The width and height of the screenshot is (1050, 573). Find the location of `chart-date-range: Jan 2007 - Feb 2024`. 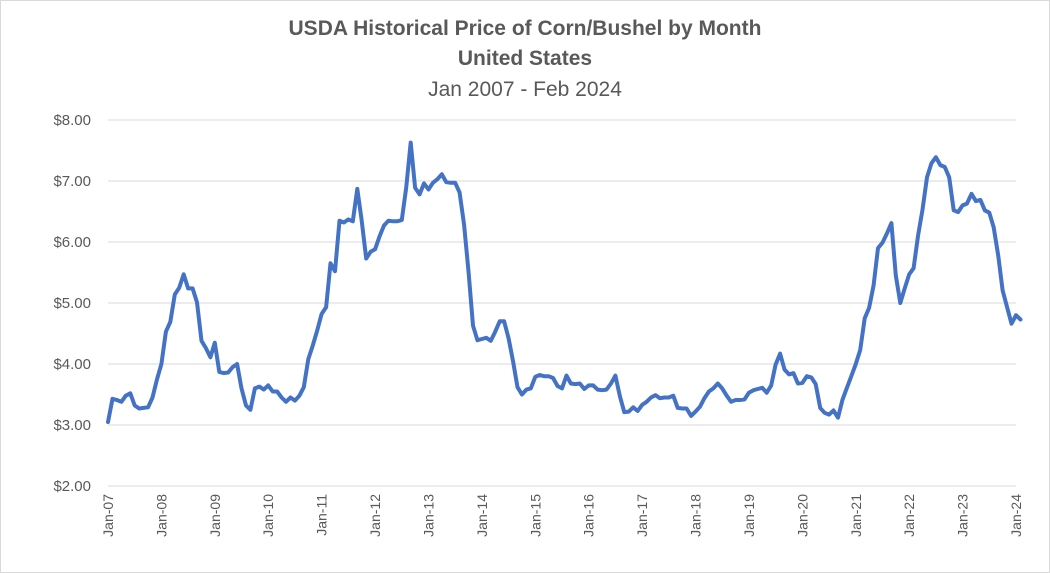

chart-date-range: Jan 2007 - Feb 2024 is located at coordinates (525, 89).